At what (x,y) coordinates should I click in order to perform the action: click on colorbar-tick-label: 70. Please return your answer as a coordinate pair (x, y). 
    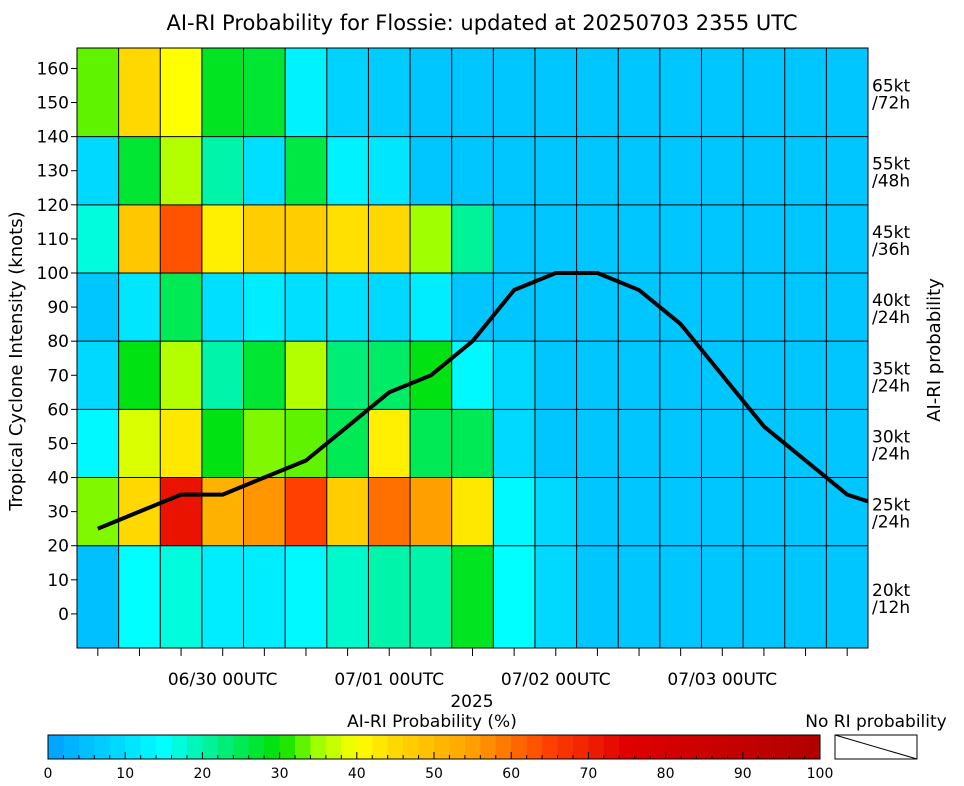
    Looking at the image, I should click on (588, 774).